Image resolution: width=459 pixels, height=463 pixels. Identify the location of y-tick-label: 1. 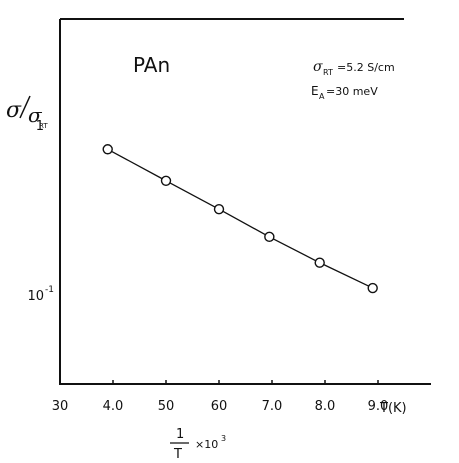
(40, 126).